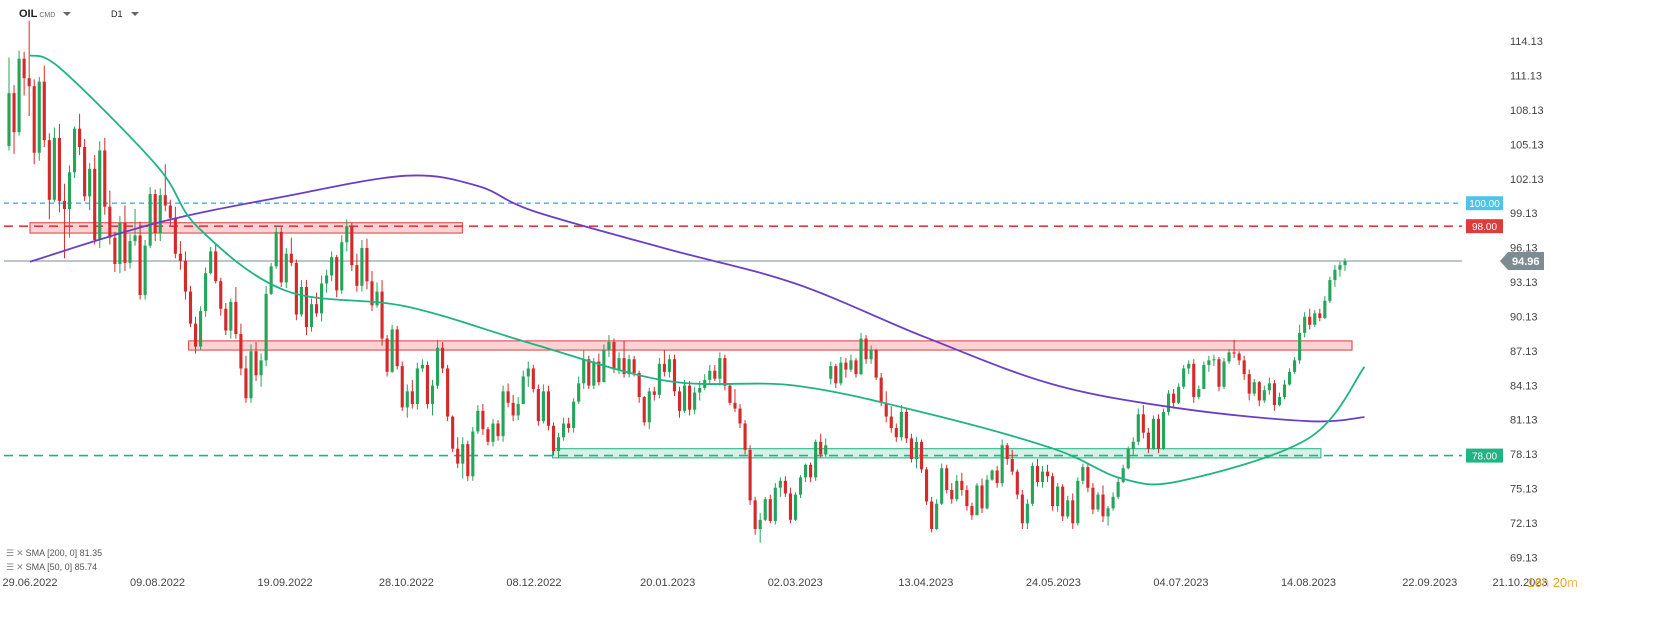 The image size is (1653, 630). Describe the element at coordinates (10, 567) in the screenshot. I see `settings-icon: ☰` at that location.